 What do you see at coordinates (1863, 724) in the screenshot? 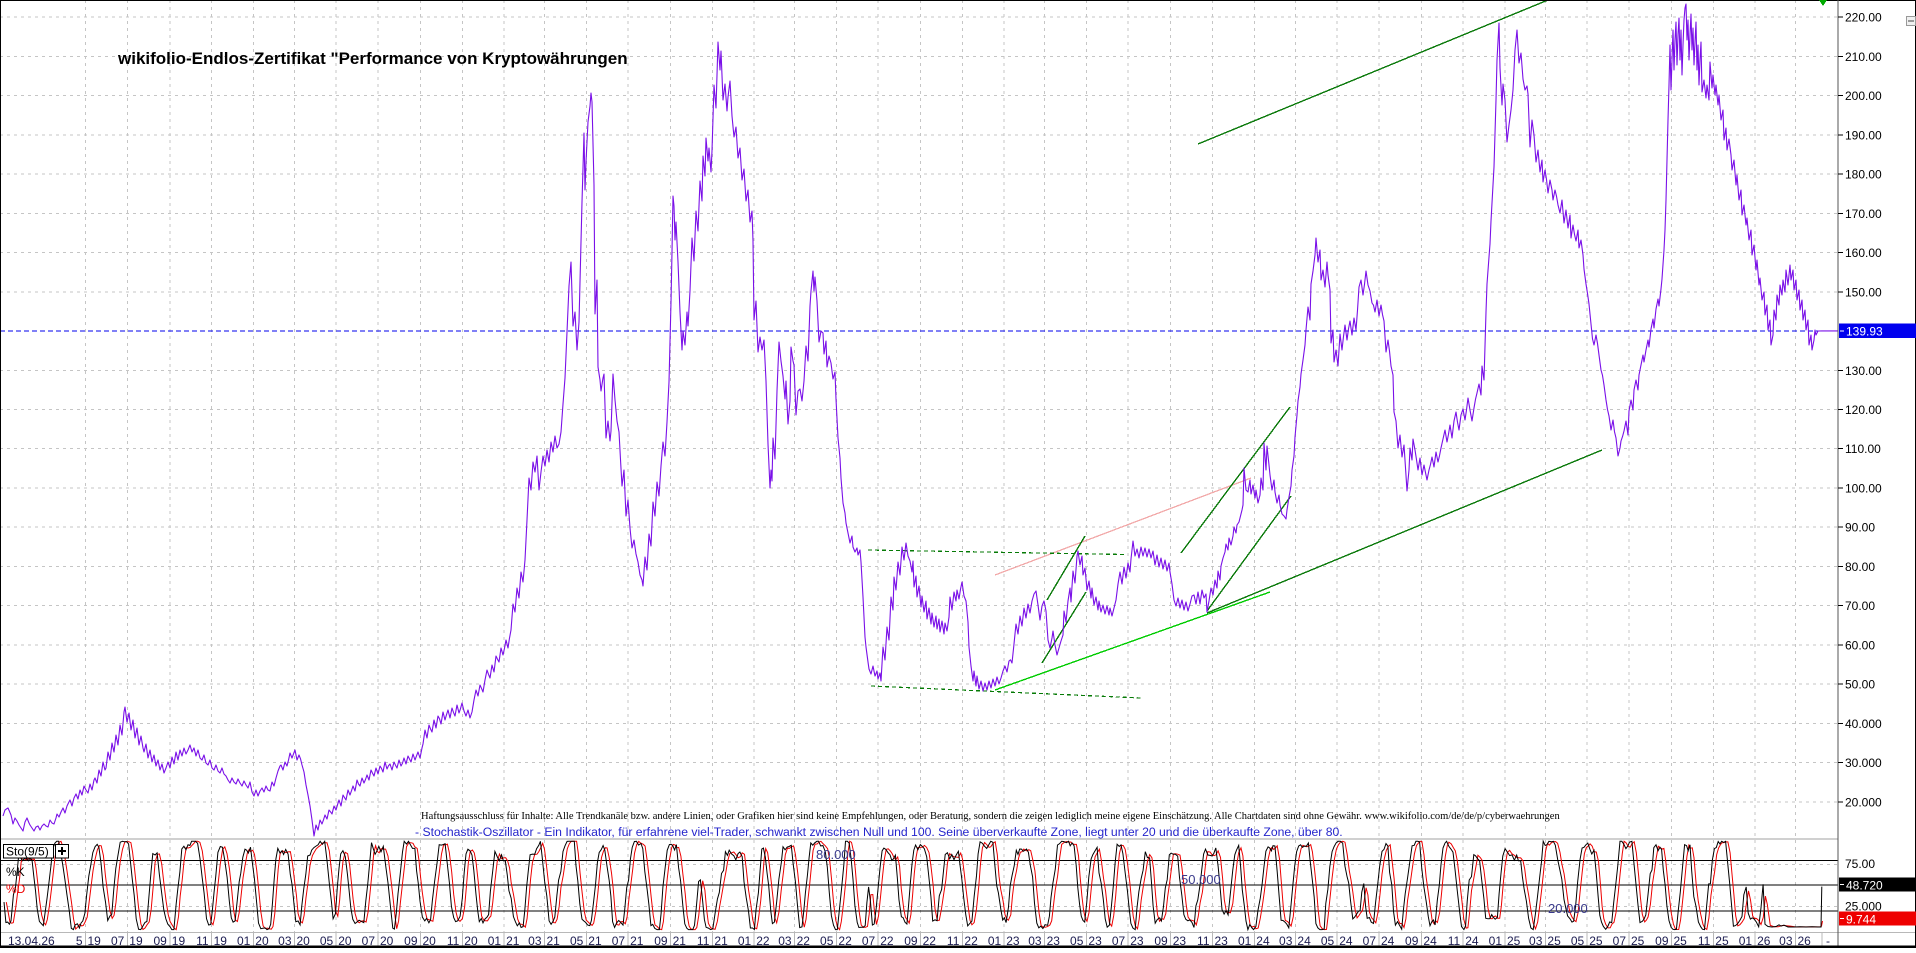
I see `svg-text: 40.000` at bounding box center [1863, 724].